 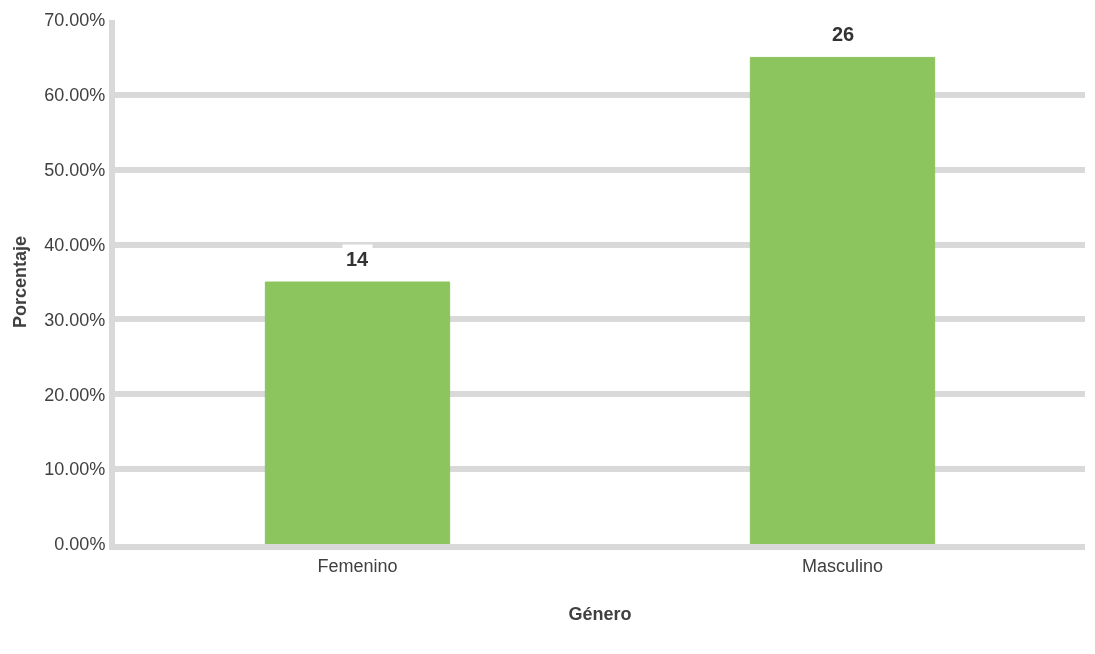 I want to click on annotation: 26, so click(x=843, y=34).